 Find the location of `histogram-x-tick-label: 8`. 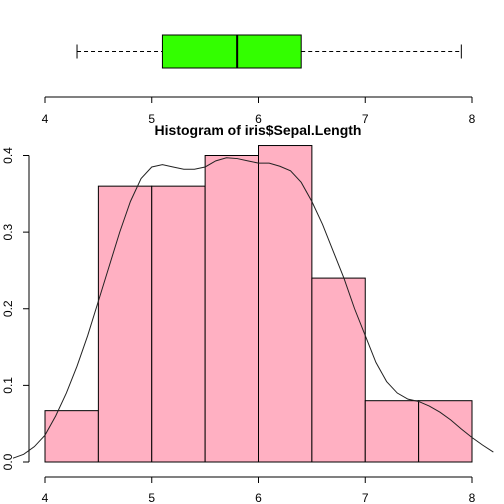

histogram-x-tick-label: 8 is located at coordinates (472, 497).